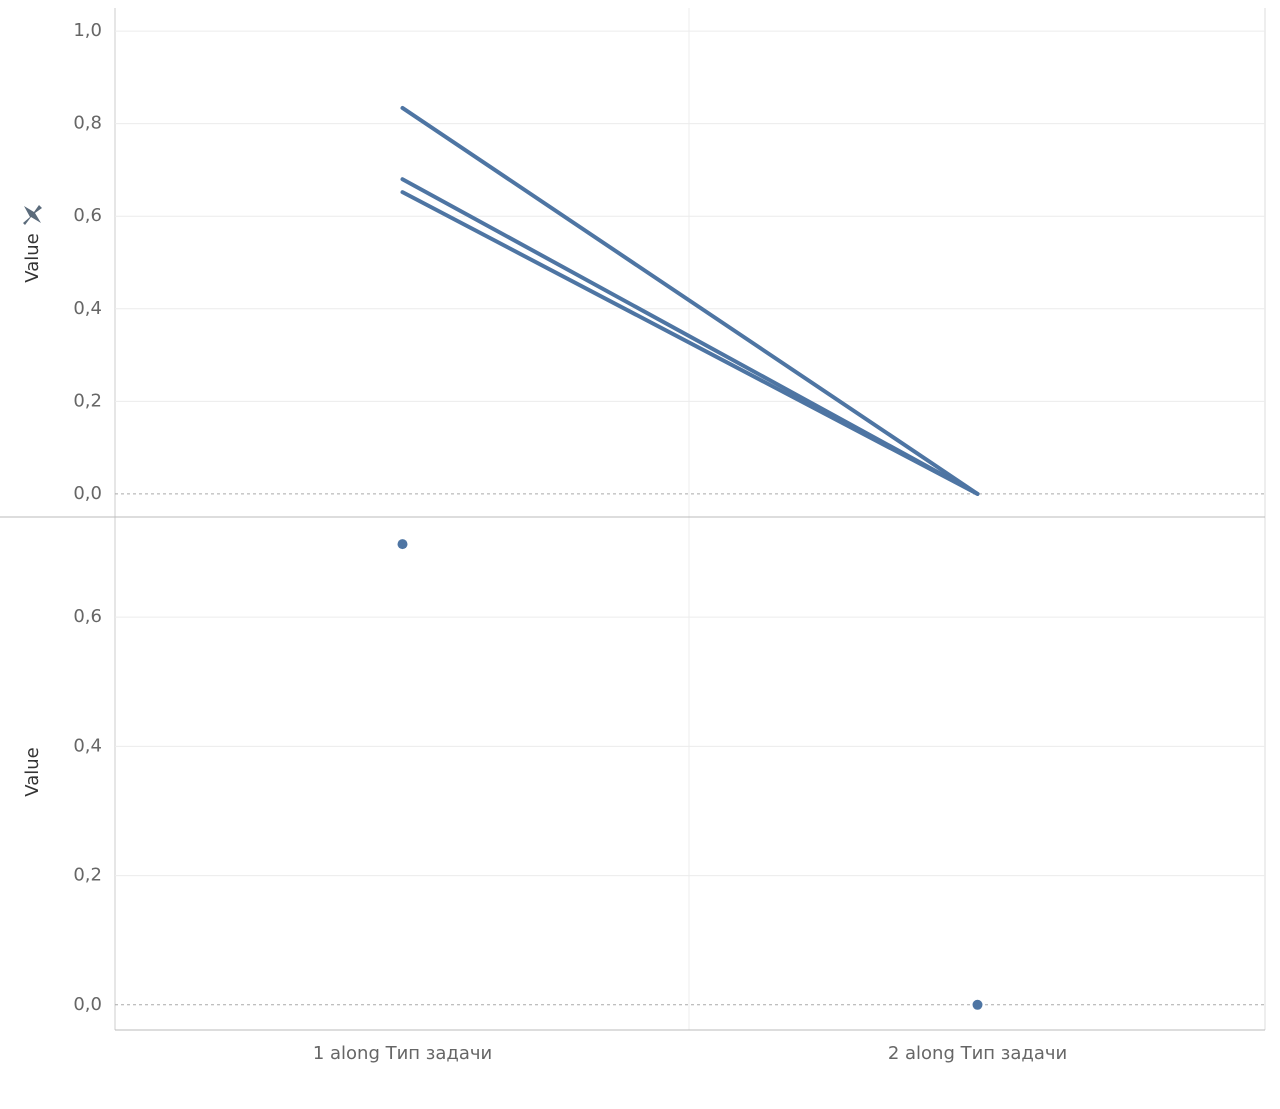 This screenshot has height=1109, width=1280. I want to click on y-tick-label: 0,8, so click(87, 123).